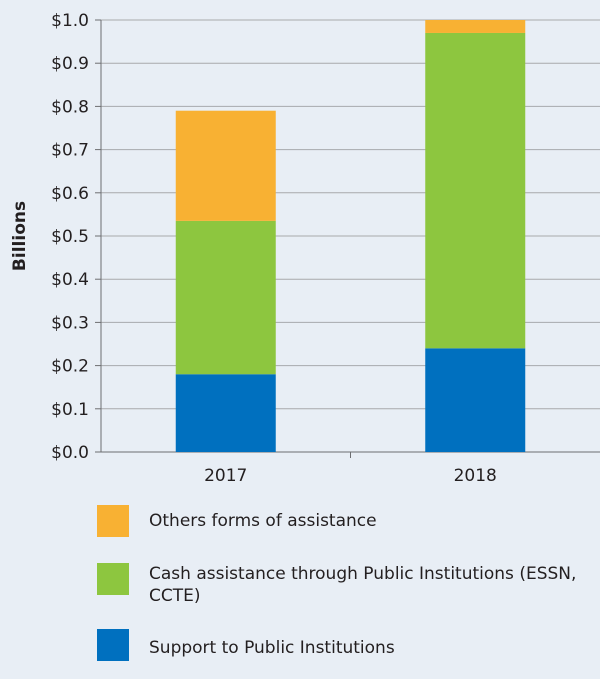  I want to click on x-category-label: 2017, so click(225, 476).